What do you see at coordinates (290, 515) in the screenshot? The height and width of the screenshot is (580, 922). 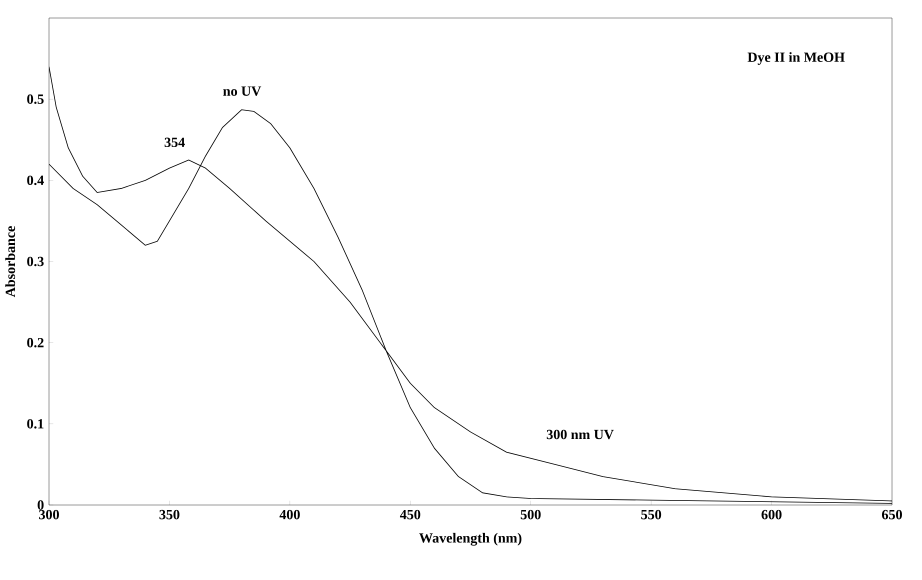 I see `x-tick-label: 400` at bounding box center [290, 515].